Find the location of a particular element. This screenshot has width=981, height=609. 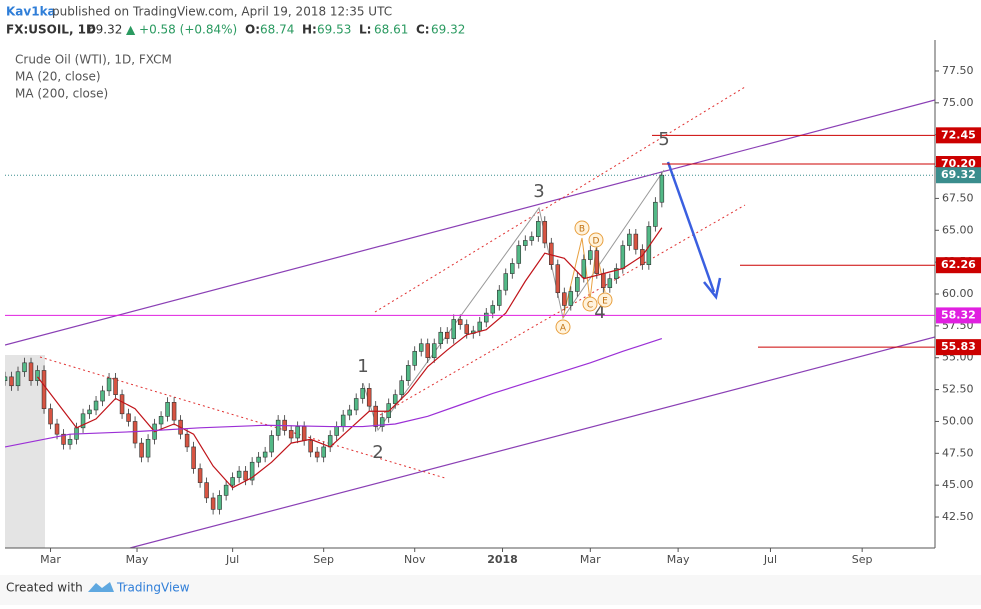

ohlc-key: O: is located at coordinates (252, 30).